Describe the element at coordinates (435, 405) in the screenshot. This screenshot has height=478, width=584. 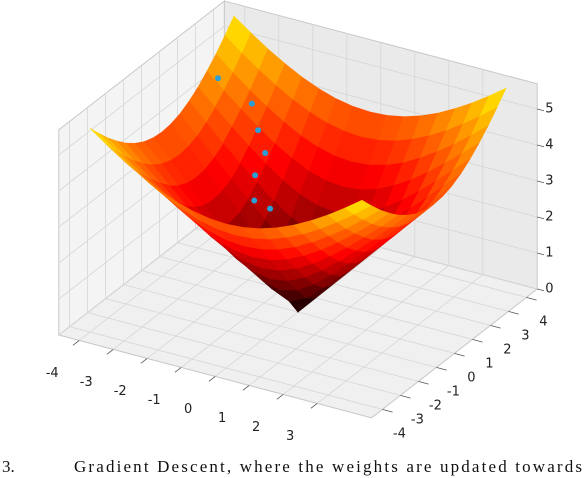
I see `y-tick-label: -2` at that location.